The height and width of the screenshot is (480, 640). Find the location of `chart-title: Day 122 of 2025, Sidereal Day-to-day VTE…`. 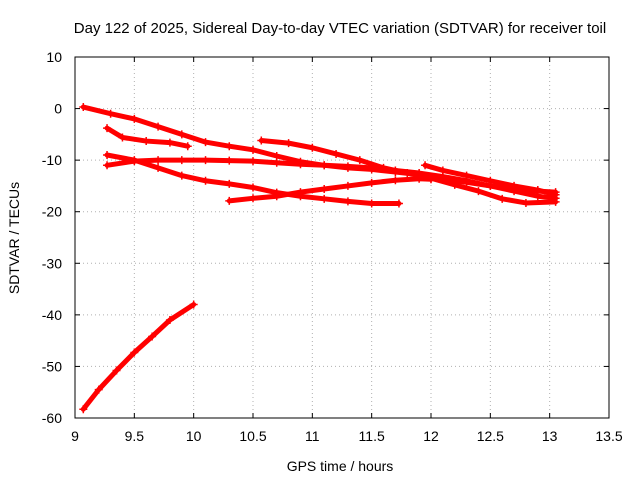

chart-title: Day 122 of 2025, Sidereal Day-to-day VTE… is located at coordinates (340, 28).